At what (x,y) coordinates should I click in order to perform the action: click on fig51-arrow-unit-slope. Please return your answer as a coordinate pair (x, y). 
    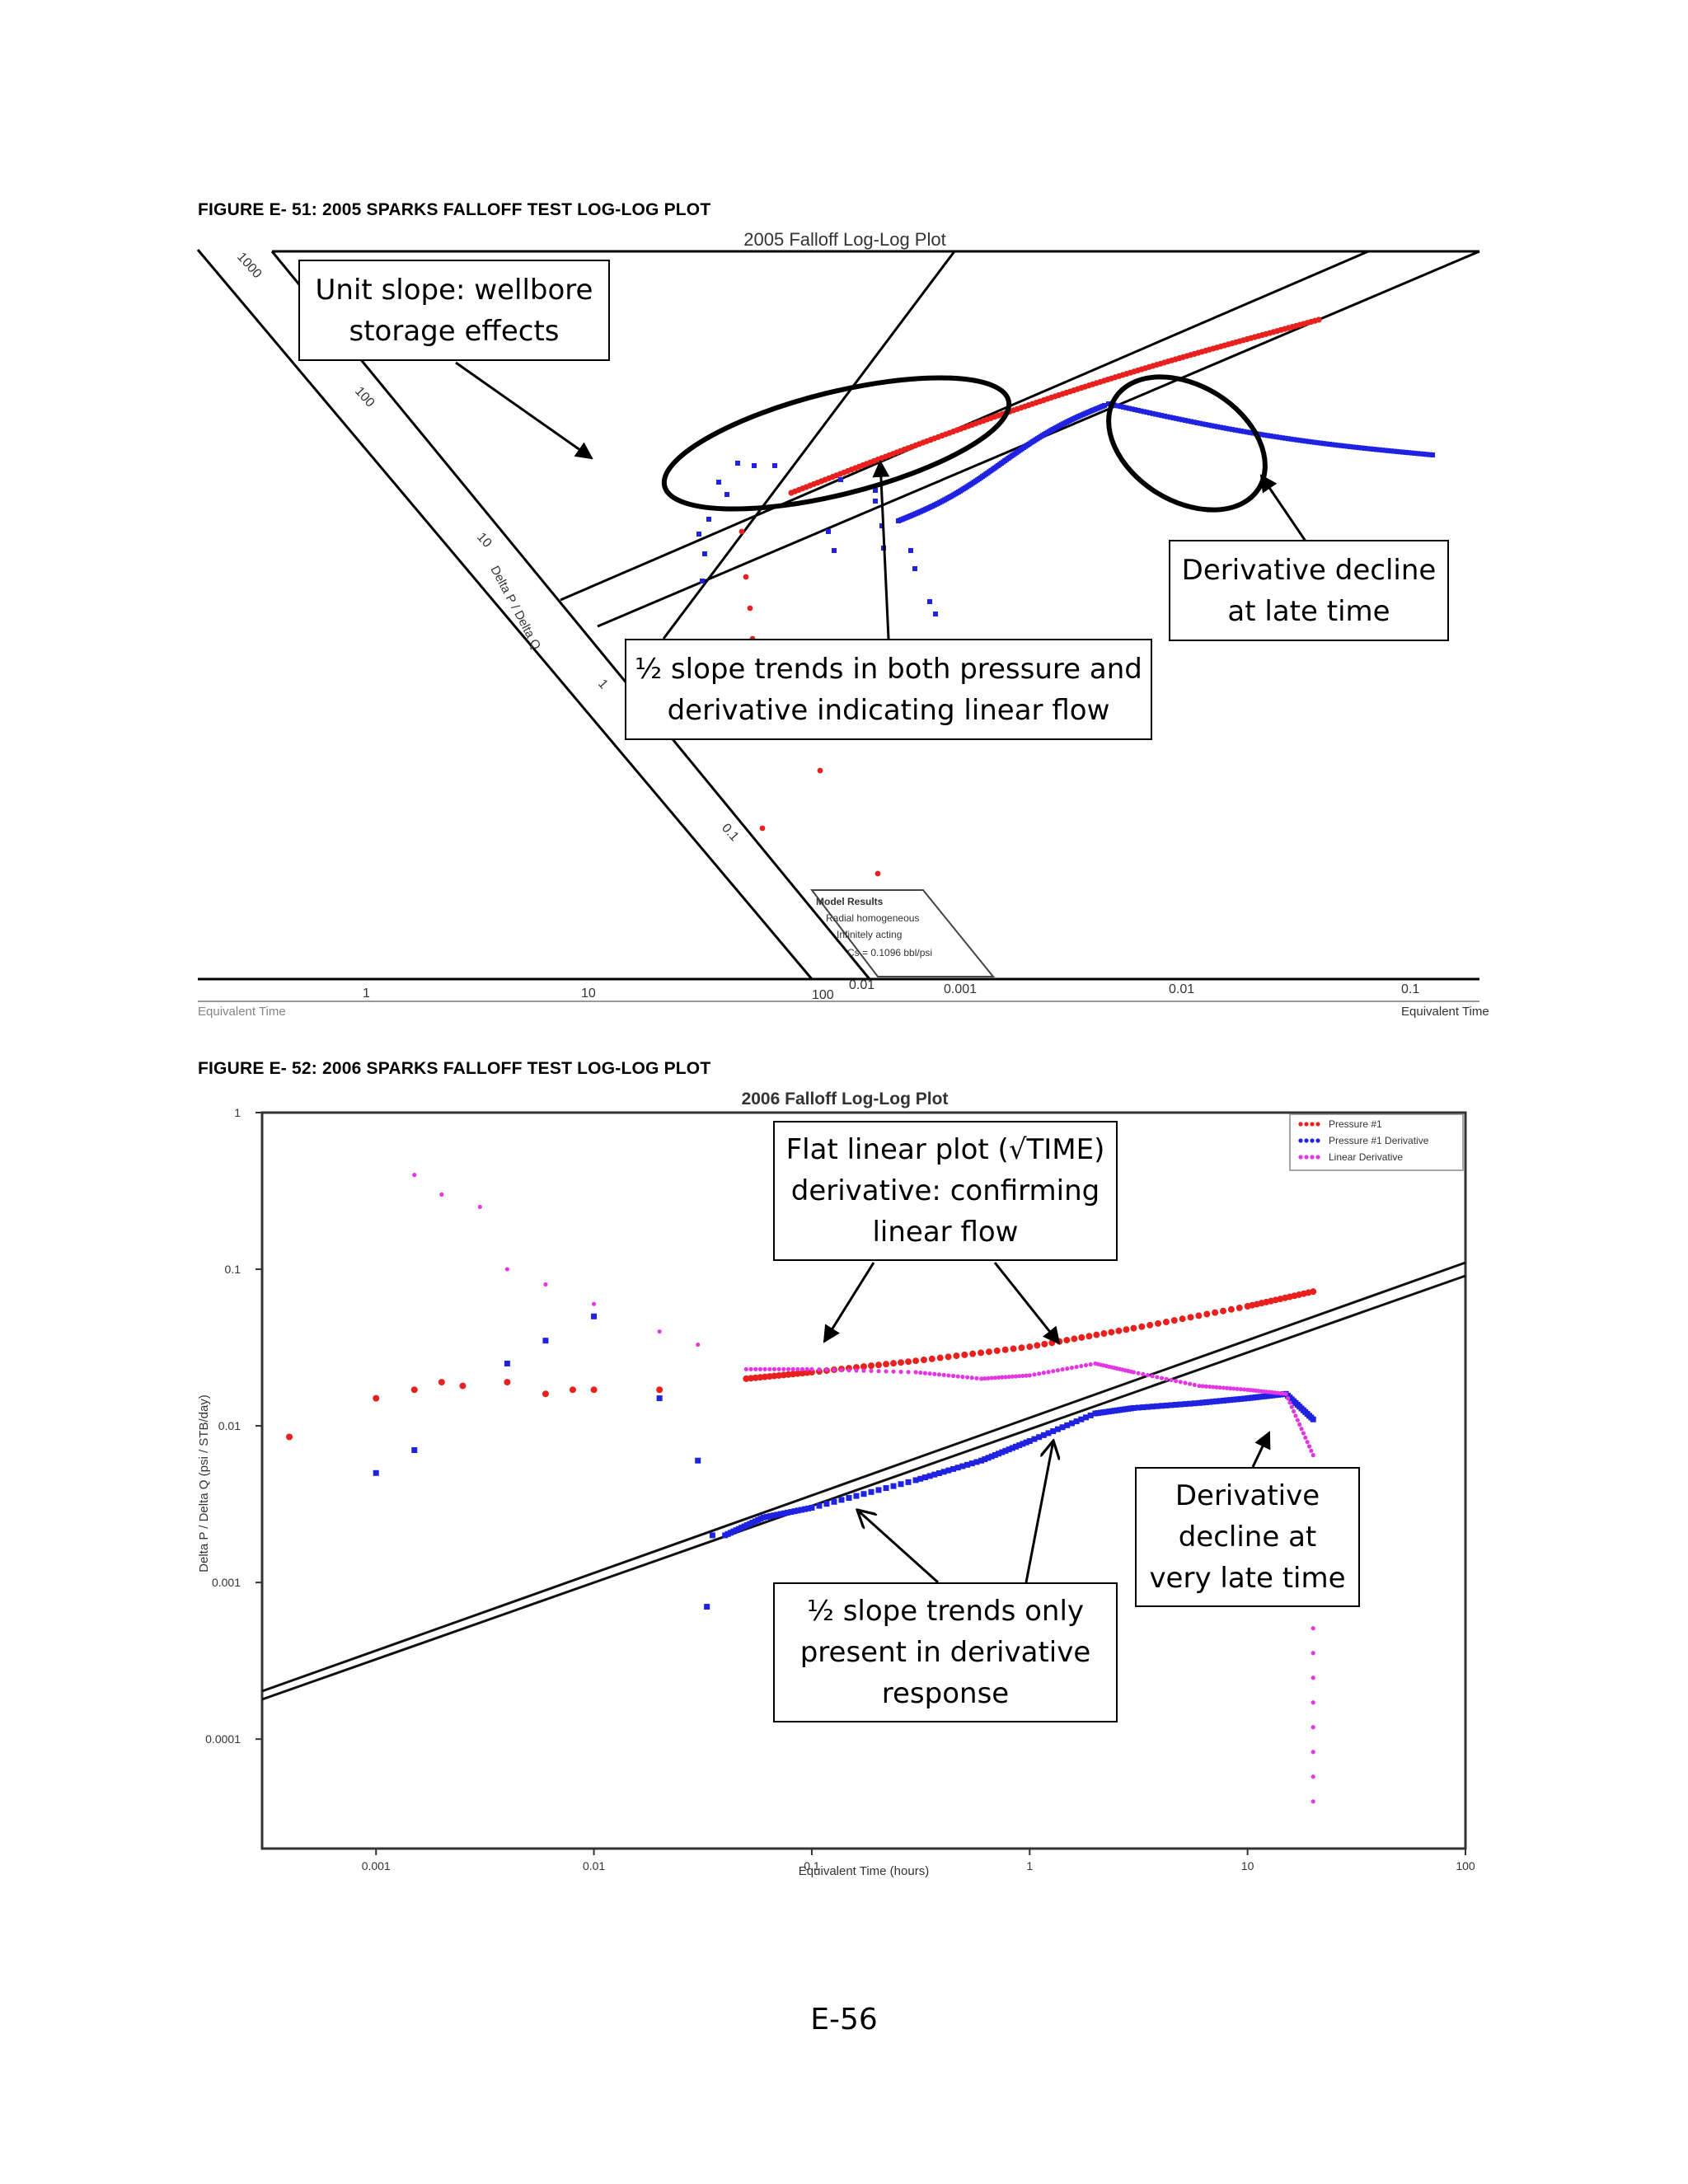
    Looking at the image, I should click on (524, 410).